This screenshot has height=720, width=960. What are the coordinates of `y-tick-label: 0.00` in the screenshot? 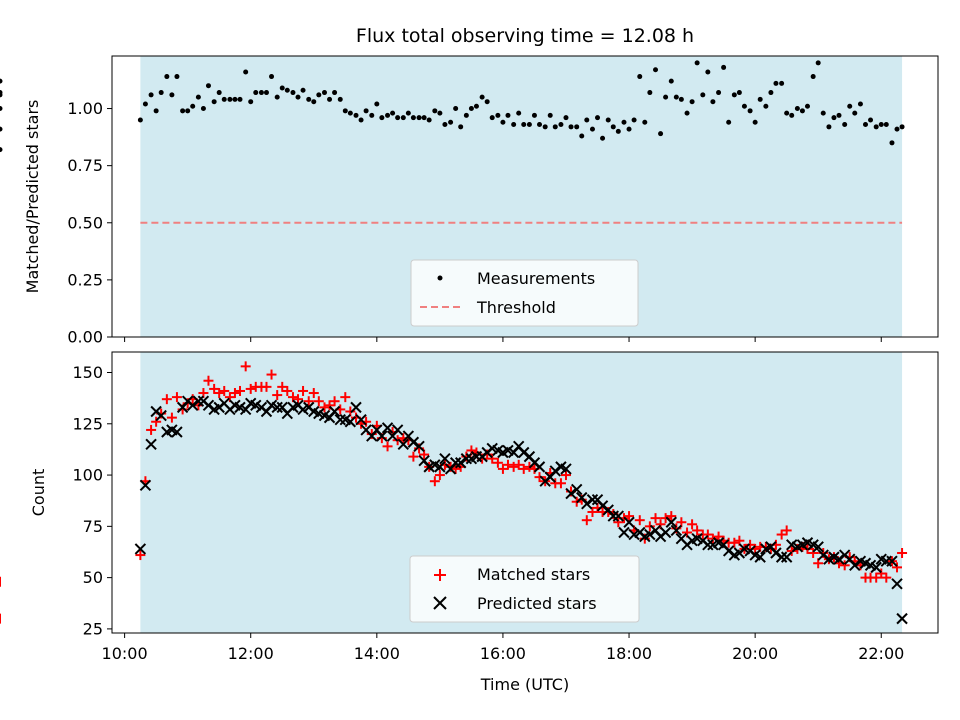 It's located at (85, 337).